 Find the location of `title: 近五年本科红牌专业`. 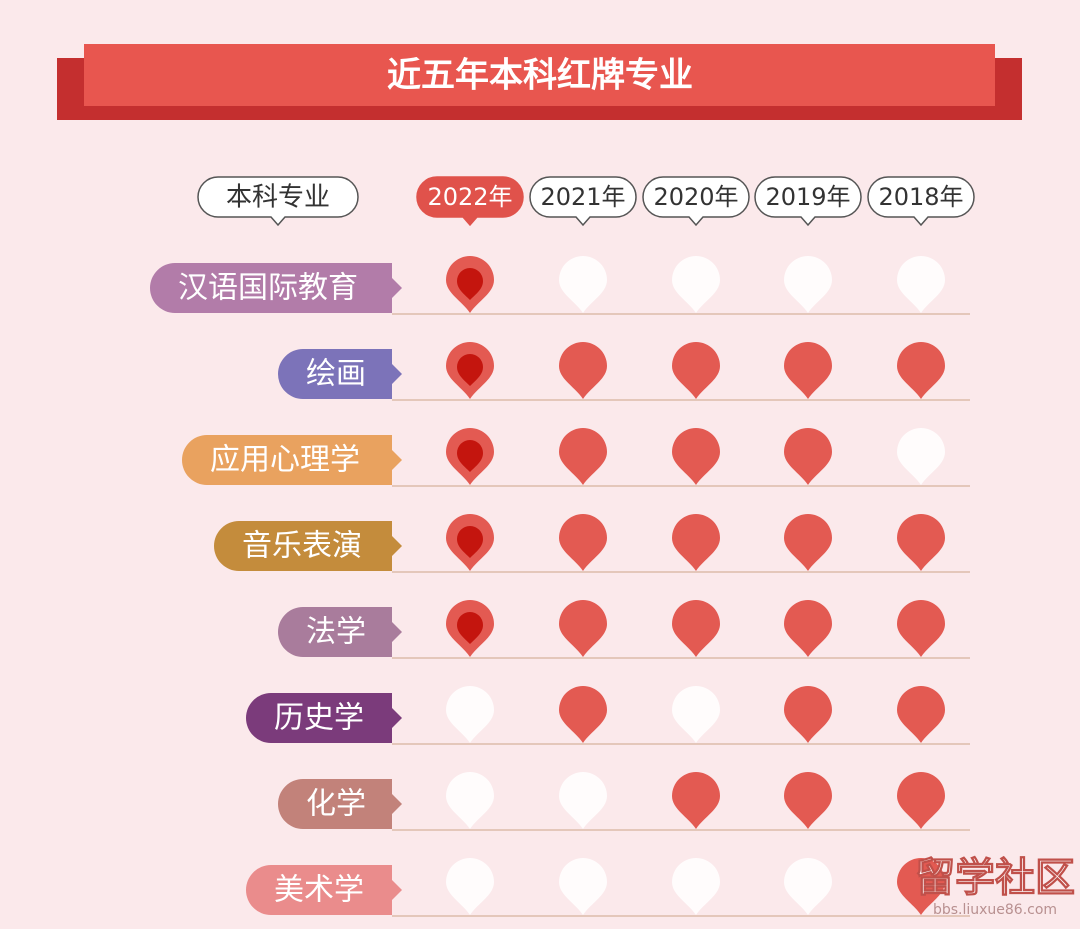

title: 近五年本科红牌专业 is located at coordinates (540, 76).